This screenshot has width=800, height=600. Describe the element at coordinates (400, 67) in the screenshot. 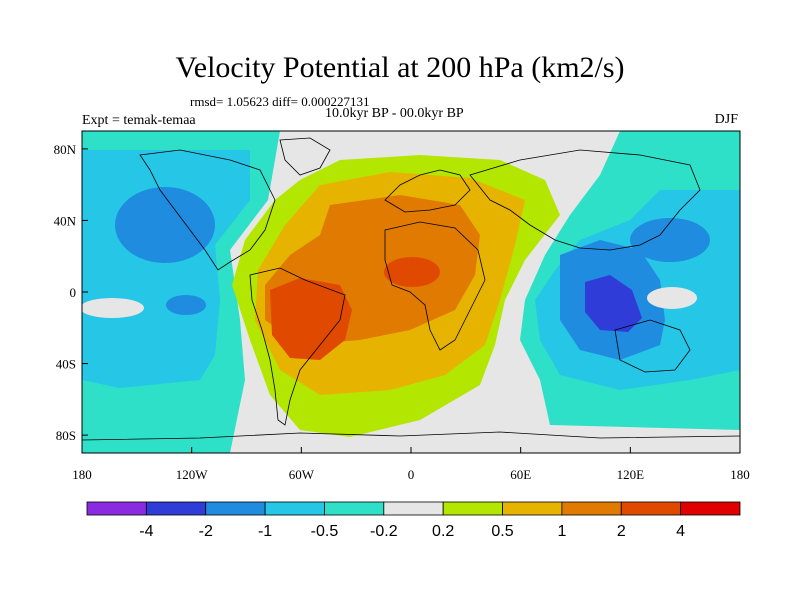

I see `plot-title: Velocity Potential at 200 hPa (km2/s)` at that location.